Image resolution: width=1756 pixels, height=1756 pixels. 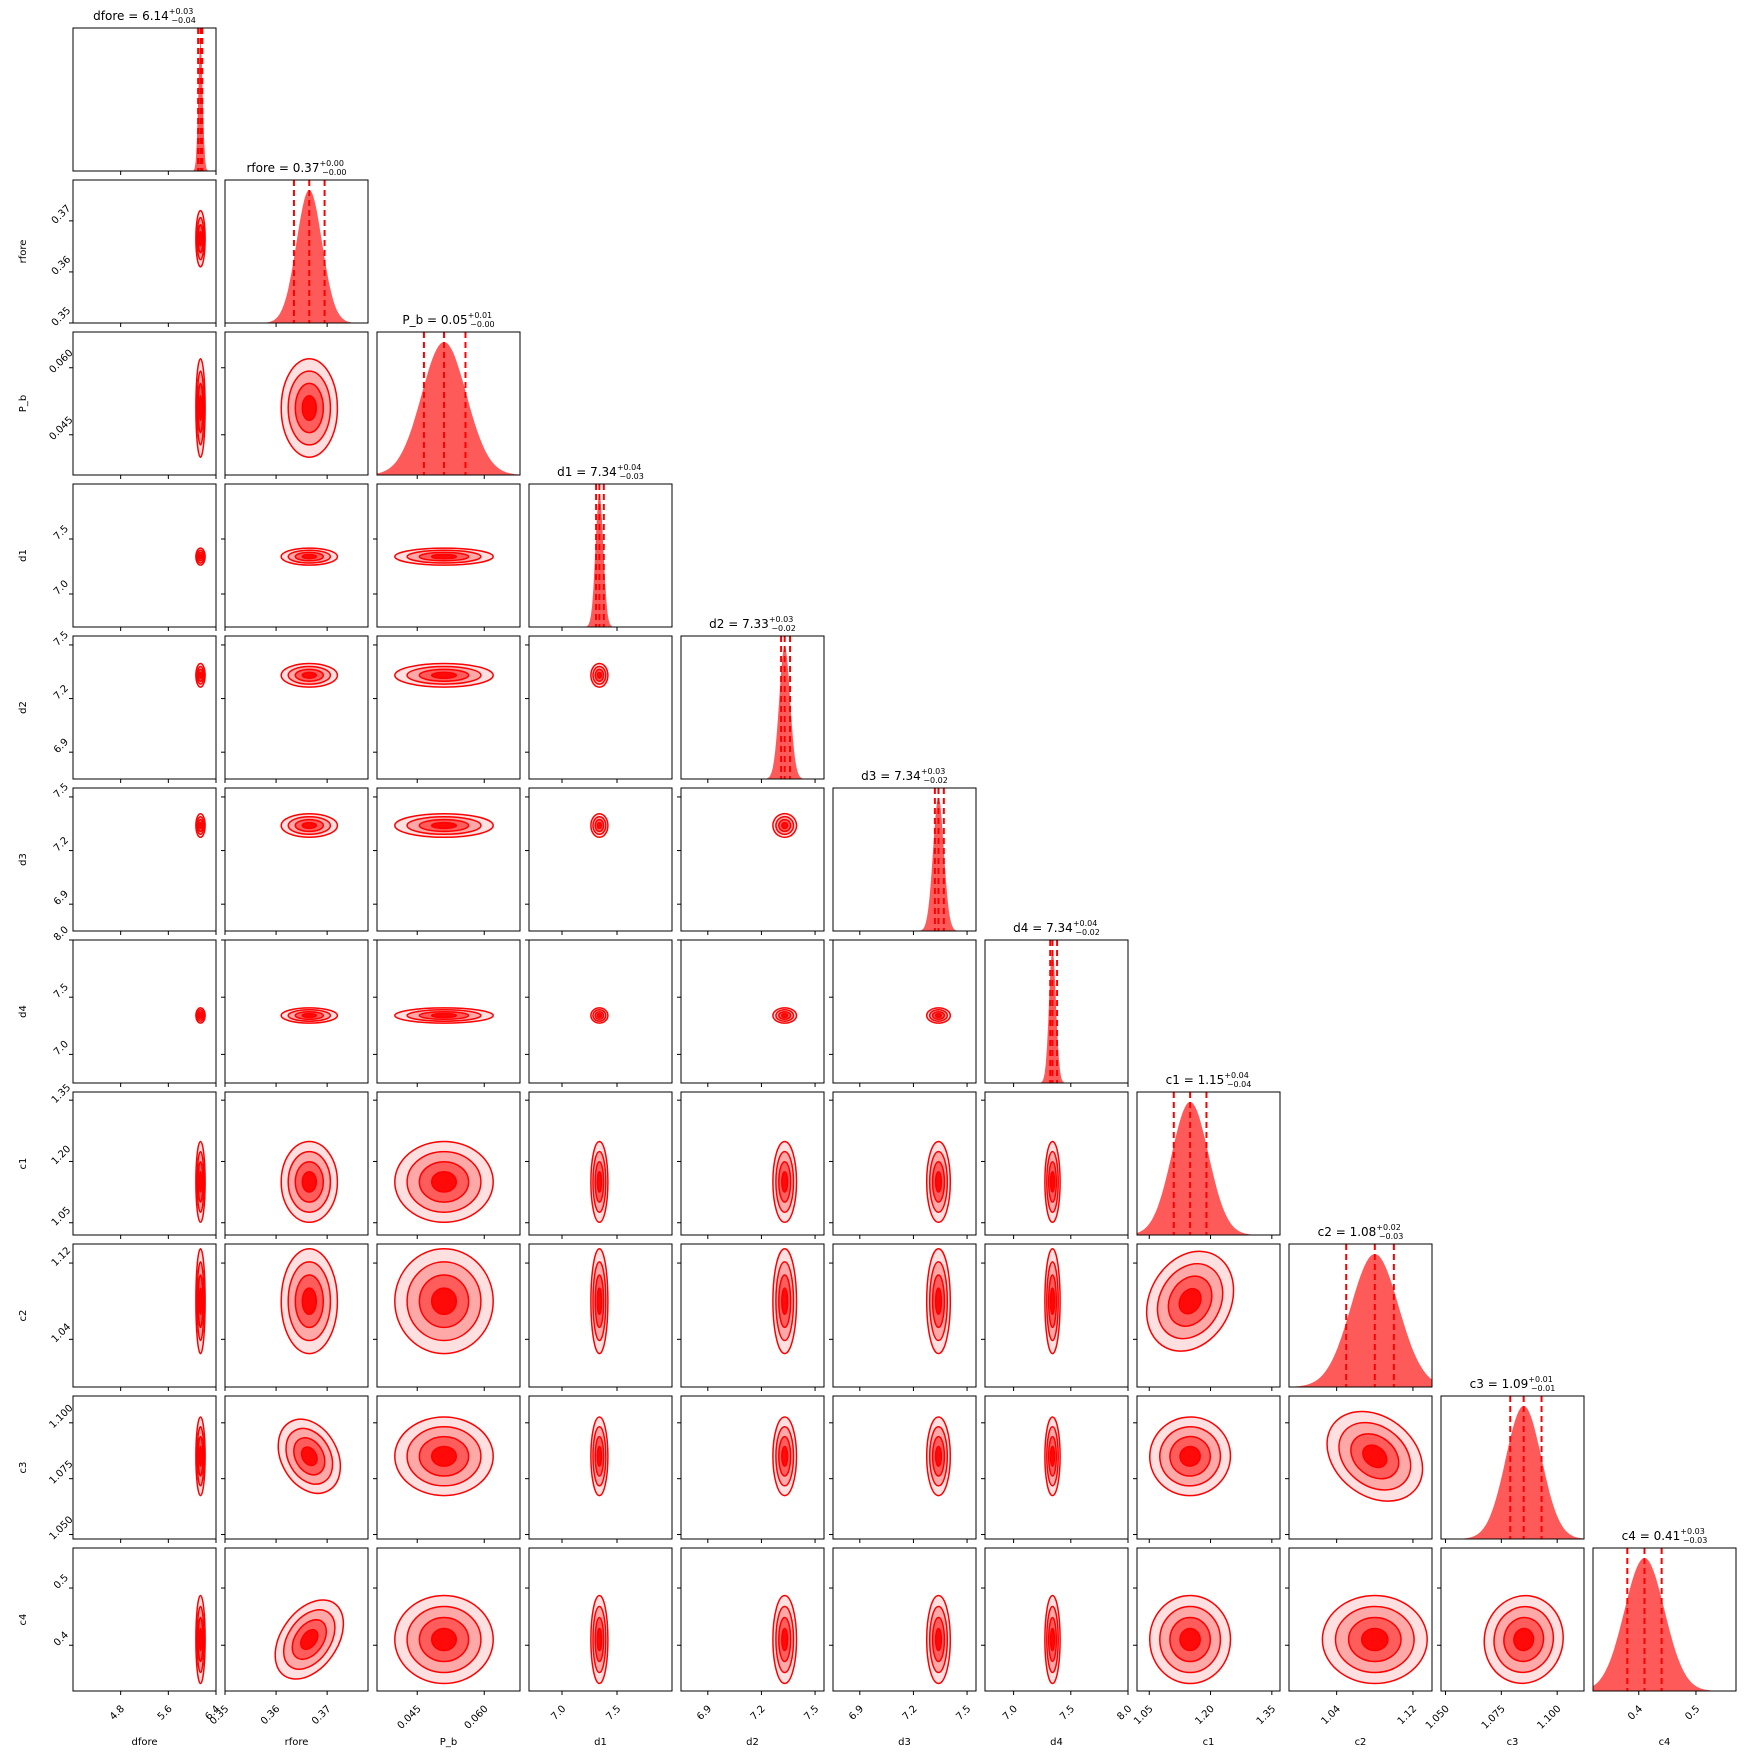 What do you see at coordinates (1010, 1713) in the screenshot?
I see `x-tick-label-d4: 7.0` at bounding box center [1010, 1713].